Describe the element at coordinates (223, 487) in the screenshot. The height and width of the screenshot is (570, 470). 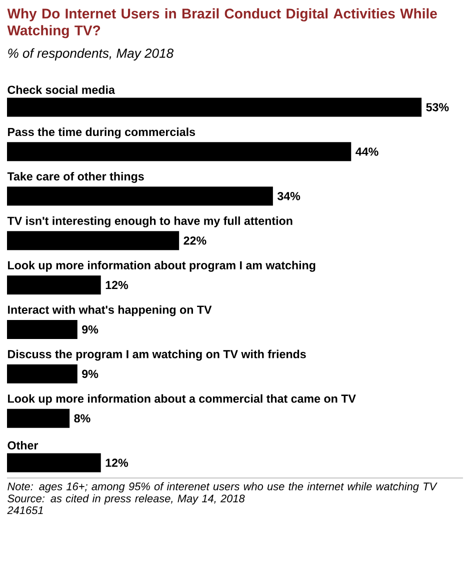
I see `text: Note: ages 16+; among 95% of interenet users who use the internet while watching TV` at that location.